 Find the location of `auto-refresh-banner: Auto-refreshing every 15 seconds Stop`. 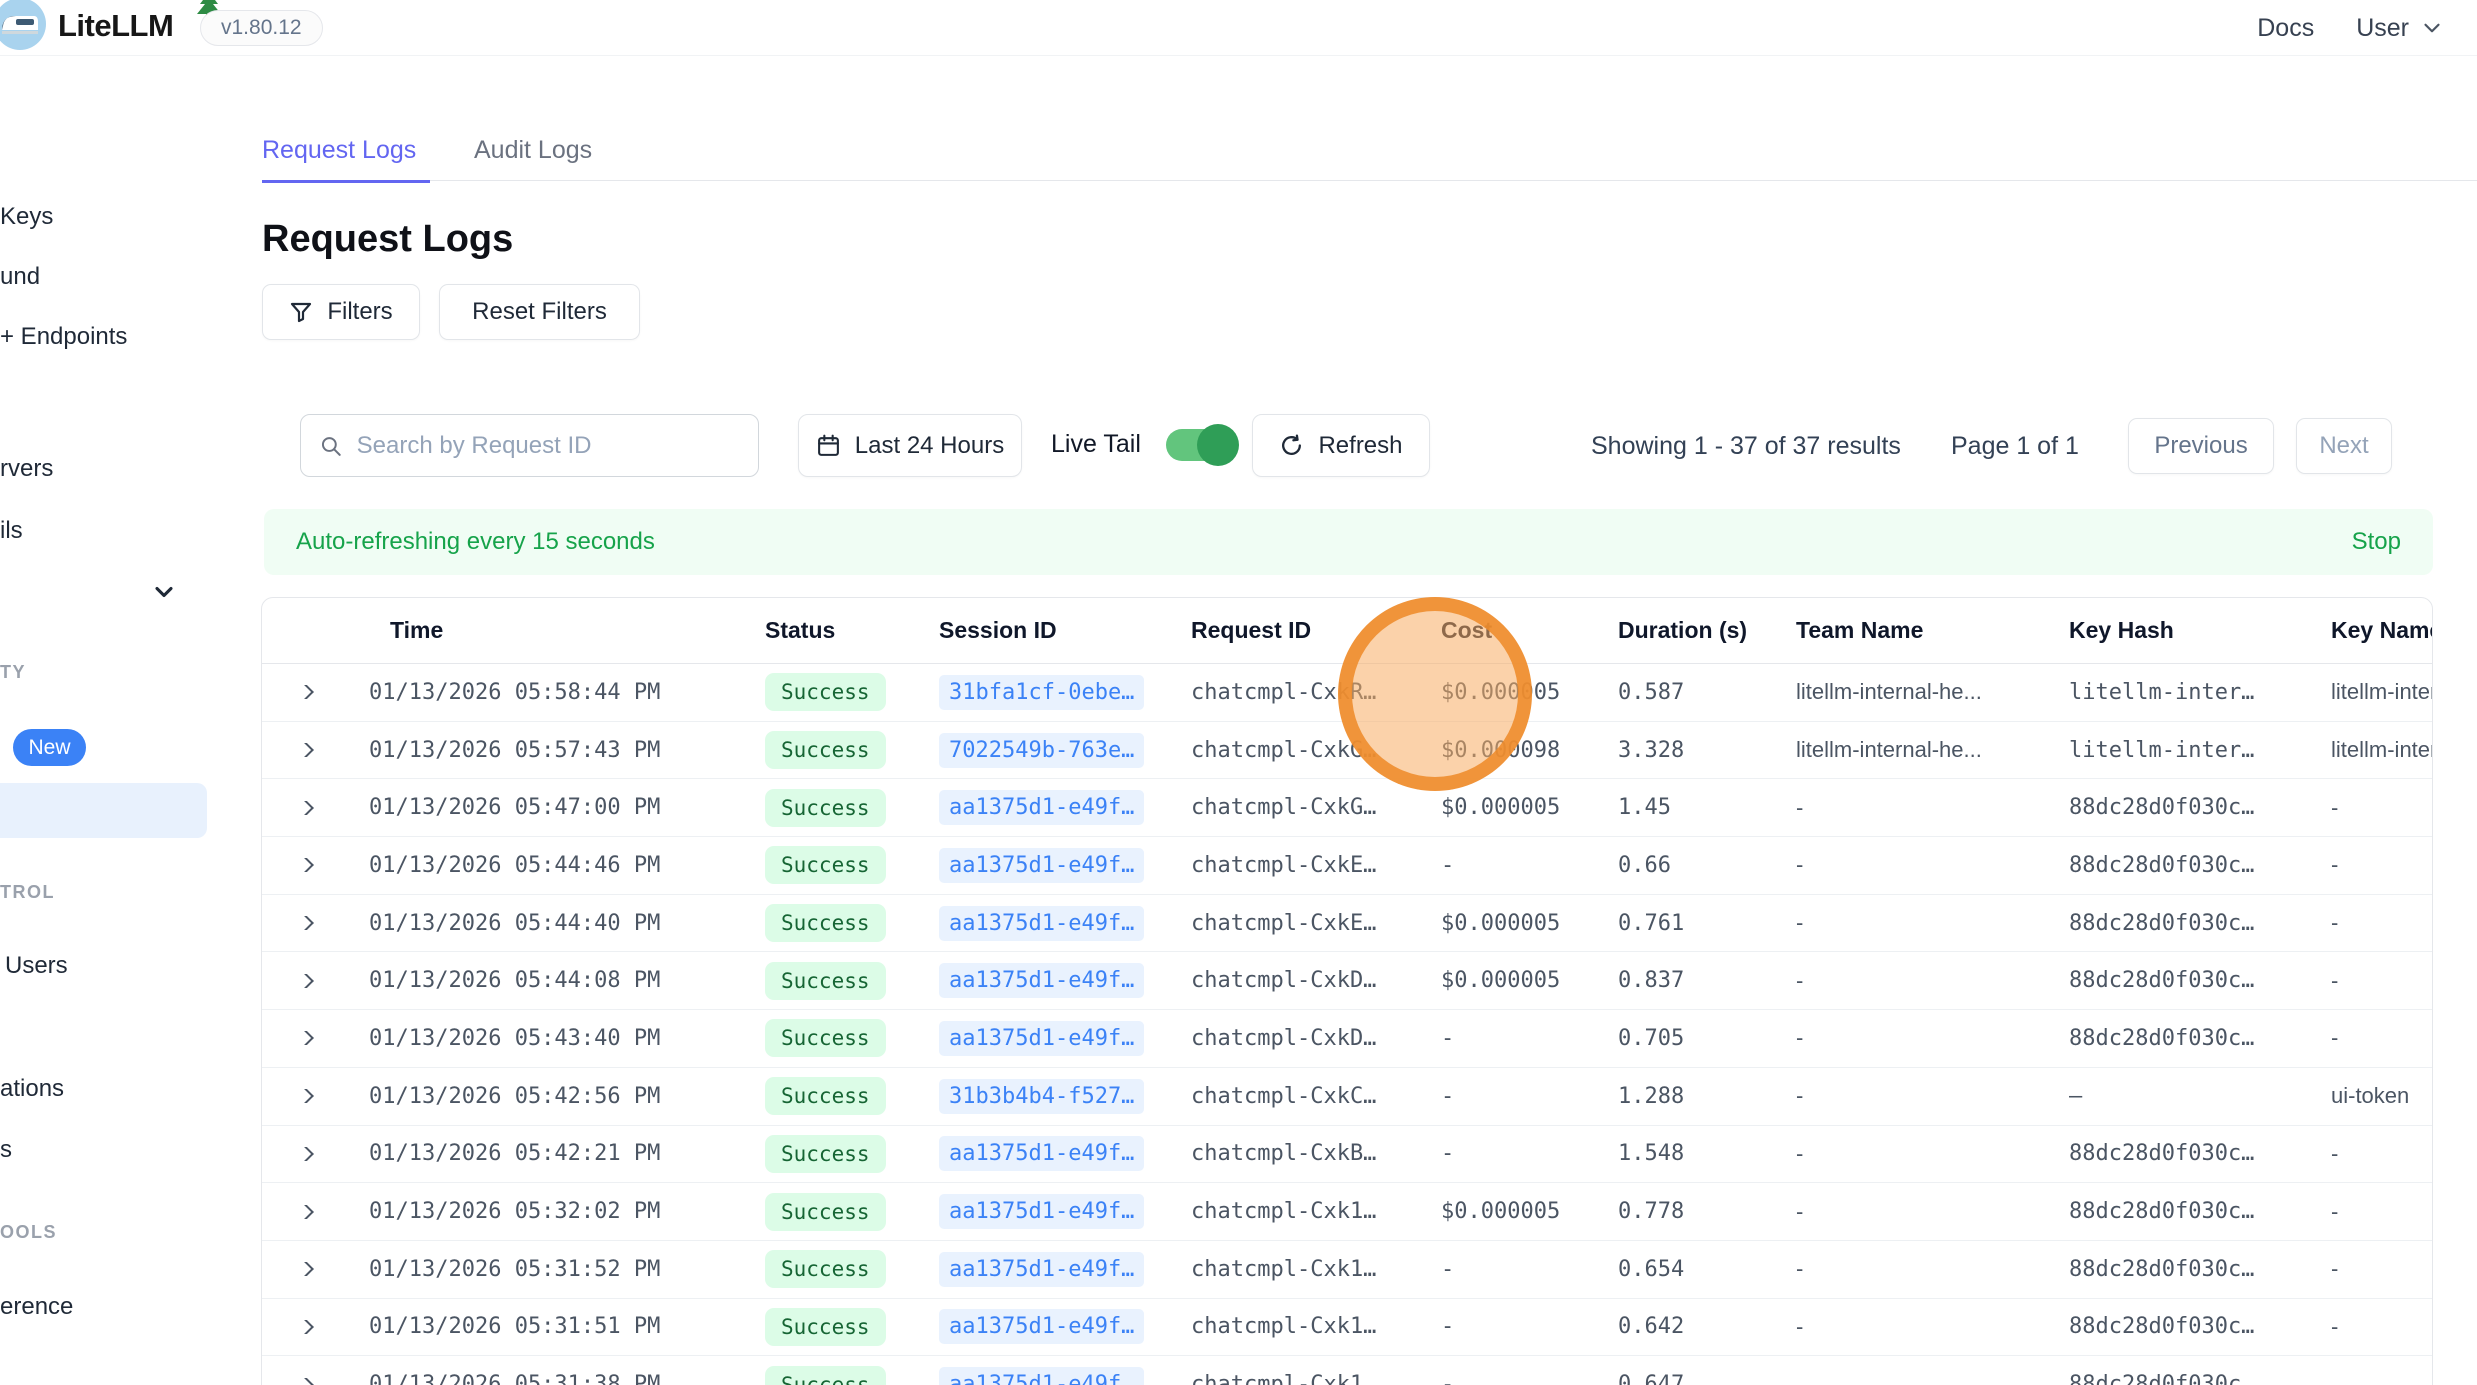

auto-refresh-banner: Auto-refreshing every 15 seconds Stop is located at coordinates (1348, 542).